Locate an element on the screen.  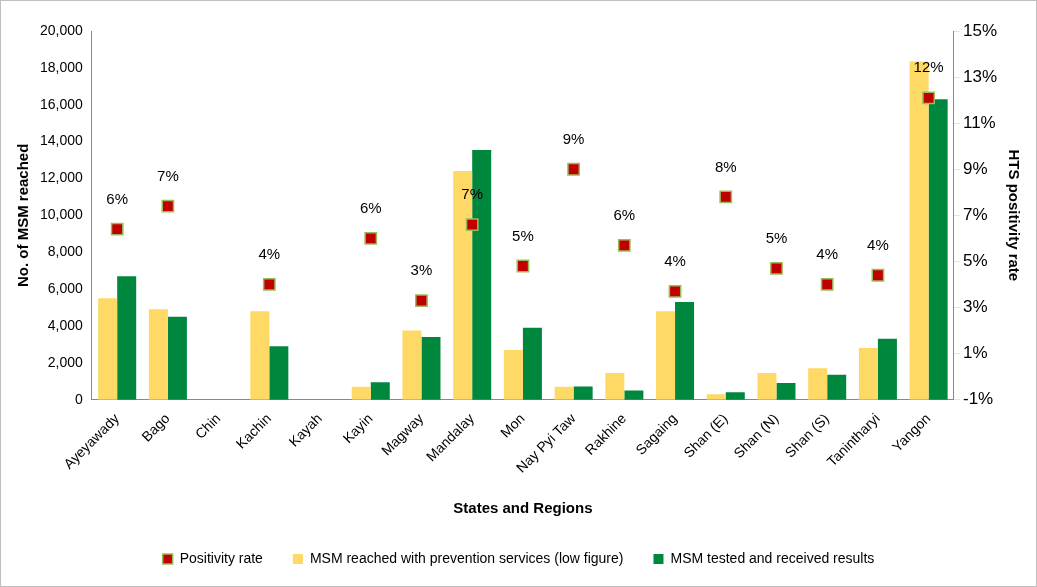
y-tick-label: 2,000 is located at coordinates (65, 361).